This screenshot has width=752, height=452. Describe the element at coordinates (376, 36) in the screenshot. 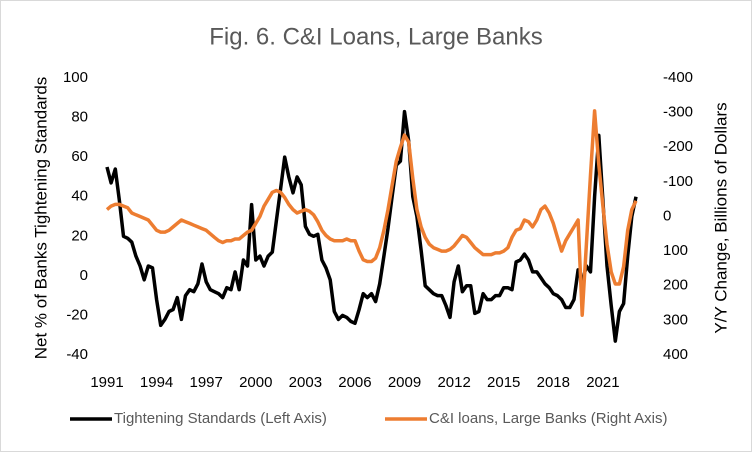

I see `chart-title: Fig. 6. C&I Loans, Large Banks` at that location.